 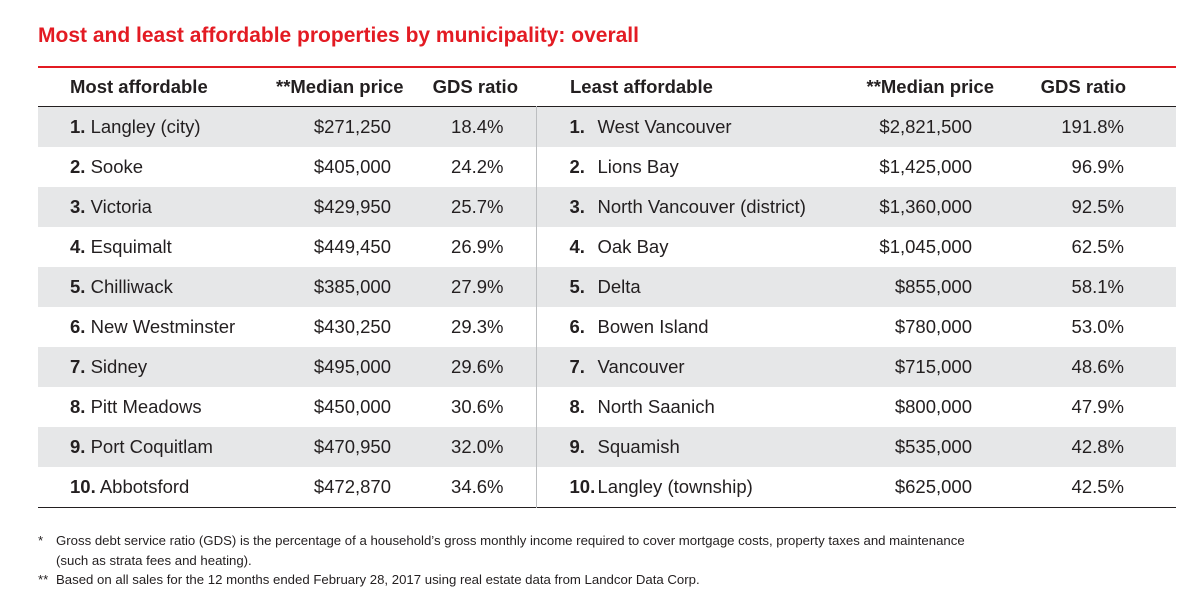 What do you see at coordinates (333, 287) in the screenshot?
I see `median-price-cell: $385,000` at bounding box center [333, 287].